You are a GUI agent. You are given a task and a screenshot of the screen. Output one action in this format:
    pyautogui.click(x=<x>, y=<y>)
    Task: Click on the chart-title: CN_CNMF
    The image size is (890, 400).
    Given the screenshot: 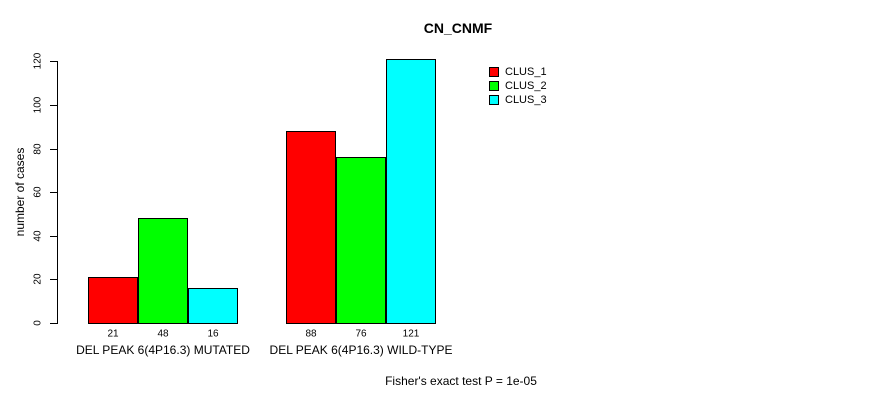 What is the action you would take?
    pyautogui.click(x=458, y=28)
    